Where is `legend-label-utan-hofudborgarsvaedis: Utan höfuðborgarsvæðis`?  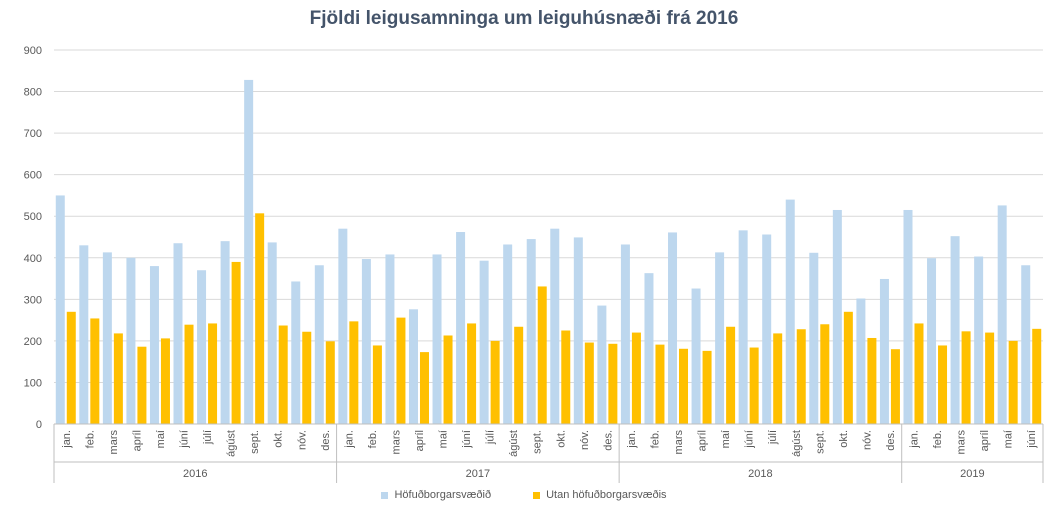 legend-label-utan-hofudborgarsvaedis: Utan höfuðborgarsvæðis is located at coordinates (606, 495).